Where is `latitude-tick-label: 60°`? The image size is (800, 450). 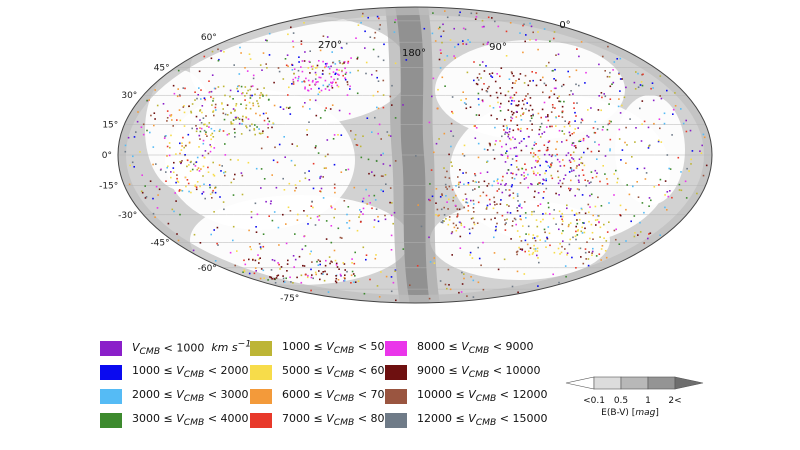
latitude-tick-label: 60° is located at coordinates (209, 38).